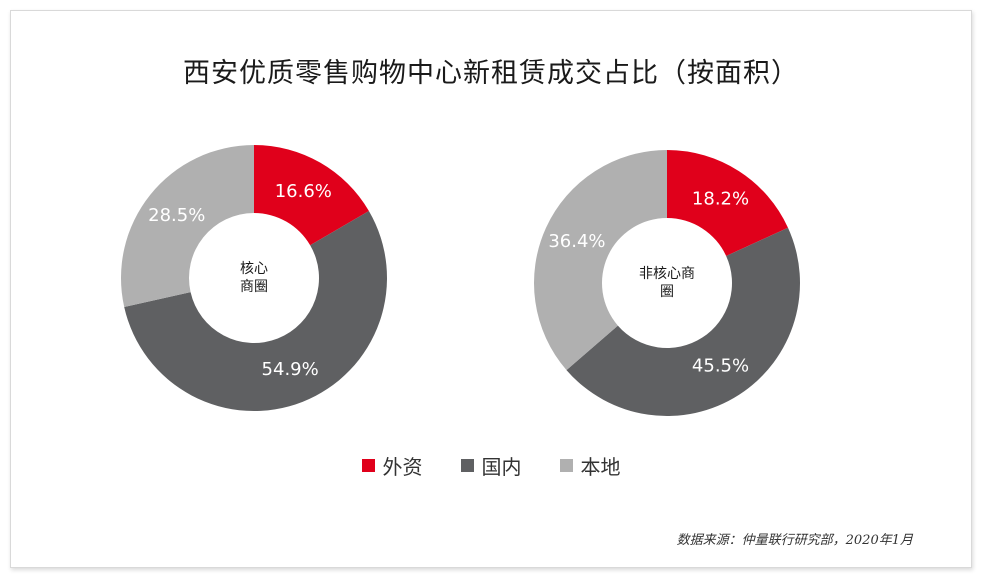 This screenshot has height=581, width=990. What do you see at coordinates (303, 191) in the screenshot?
I see `donut-0-label-foreign: 16.6%` at bounding box center [303, 191].